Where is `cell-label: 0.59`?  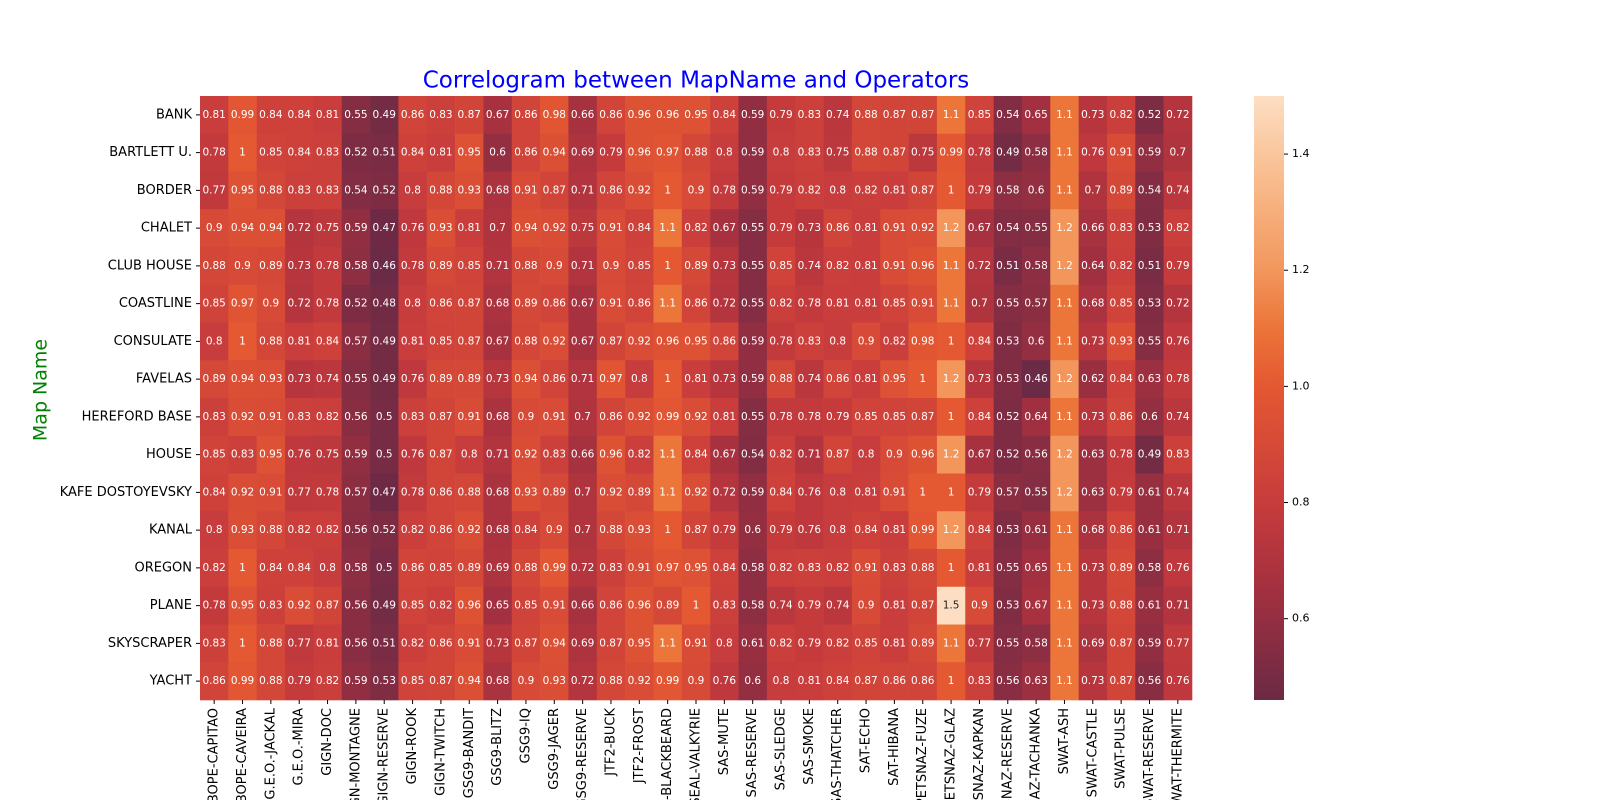
cell-label: 0.59 is located at coordinates (355, 681).